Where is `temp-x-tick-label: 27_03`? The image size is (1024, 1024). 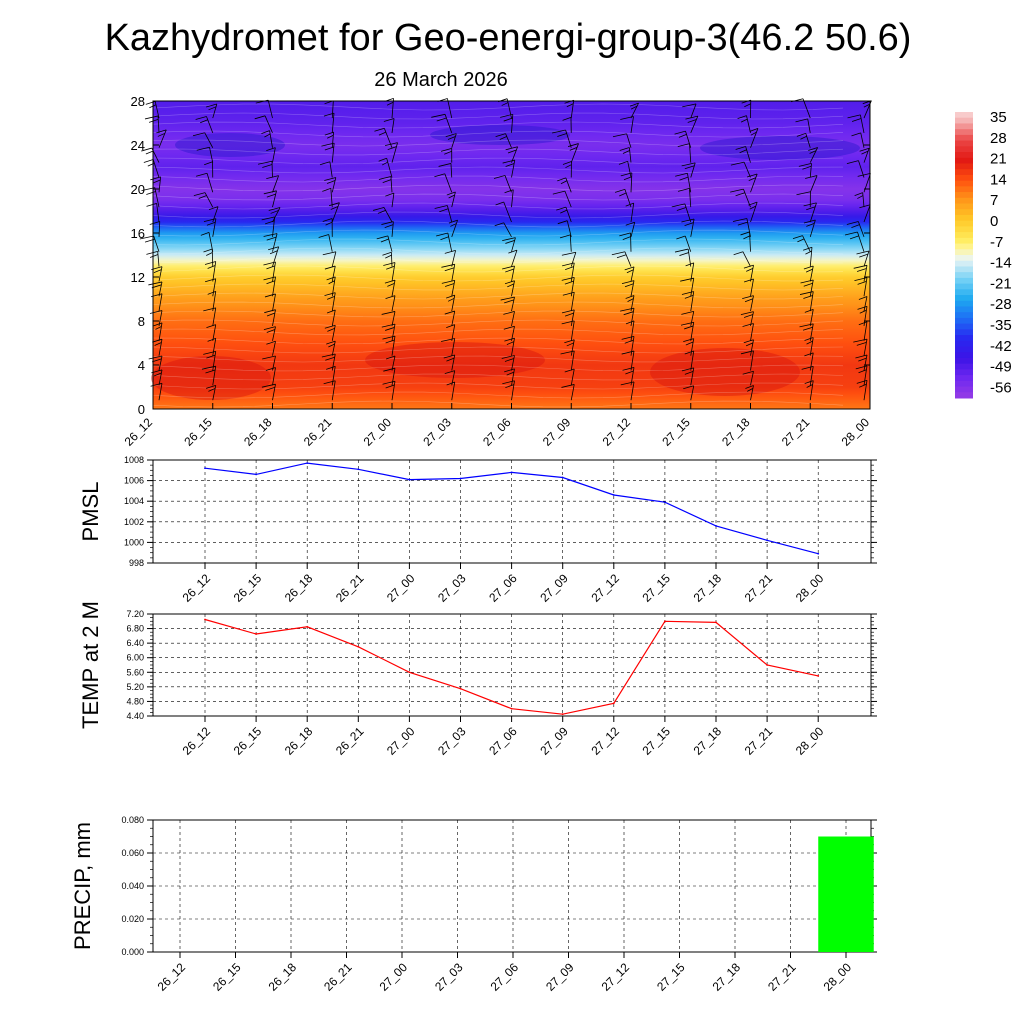
temp-x-tick-label: 27_03 is located at coordinates (452, 741).